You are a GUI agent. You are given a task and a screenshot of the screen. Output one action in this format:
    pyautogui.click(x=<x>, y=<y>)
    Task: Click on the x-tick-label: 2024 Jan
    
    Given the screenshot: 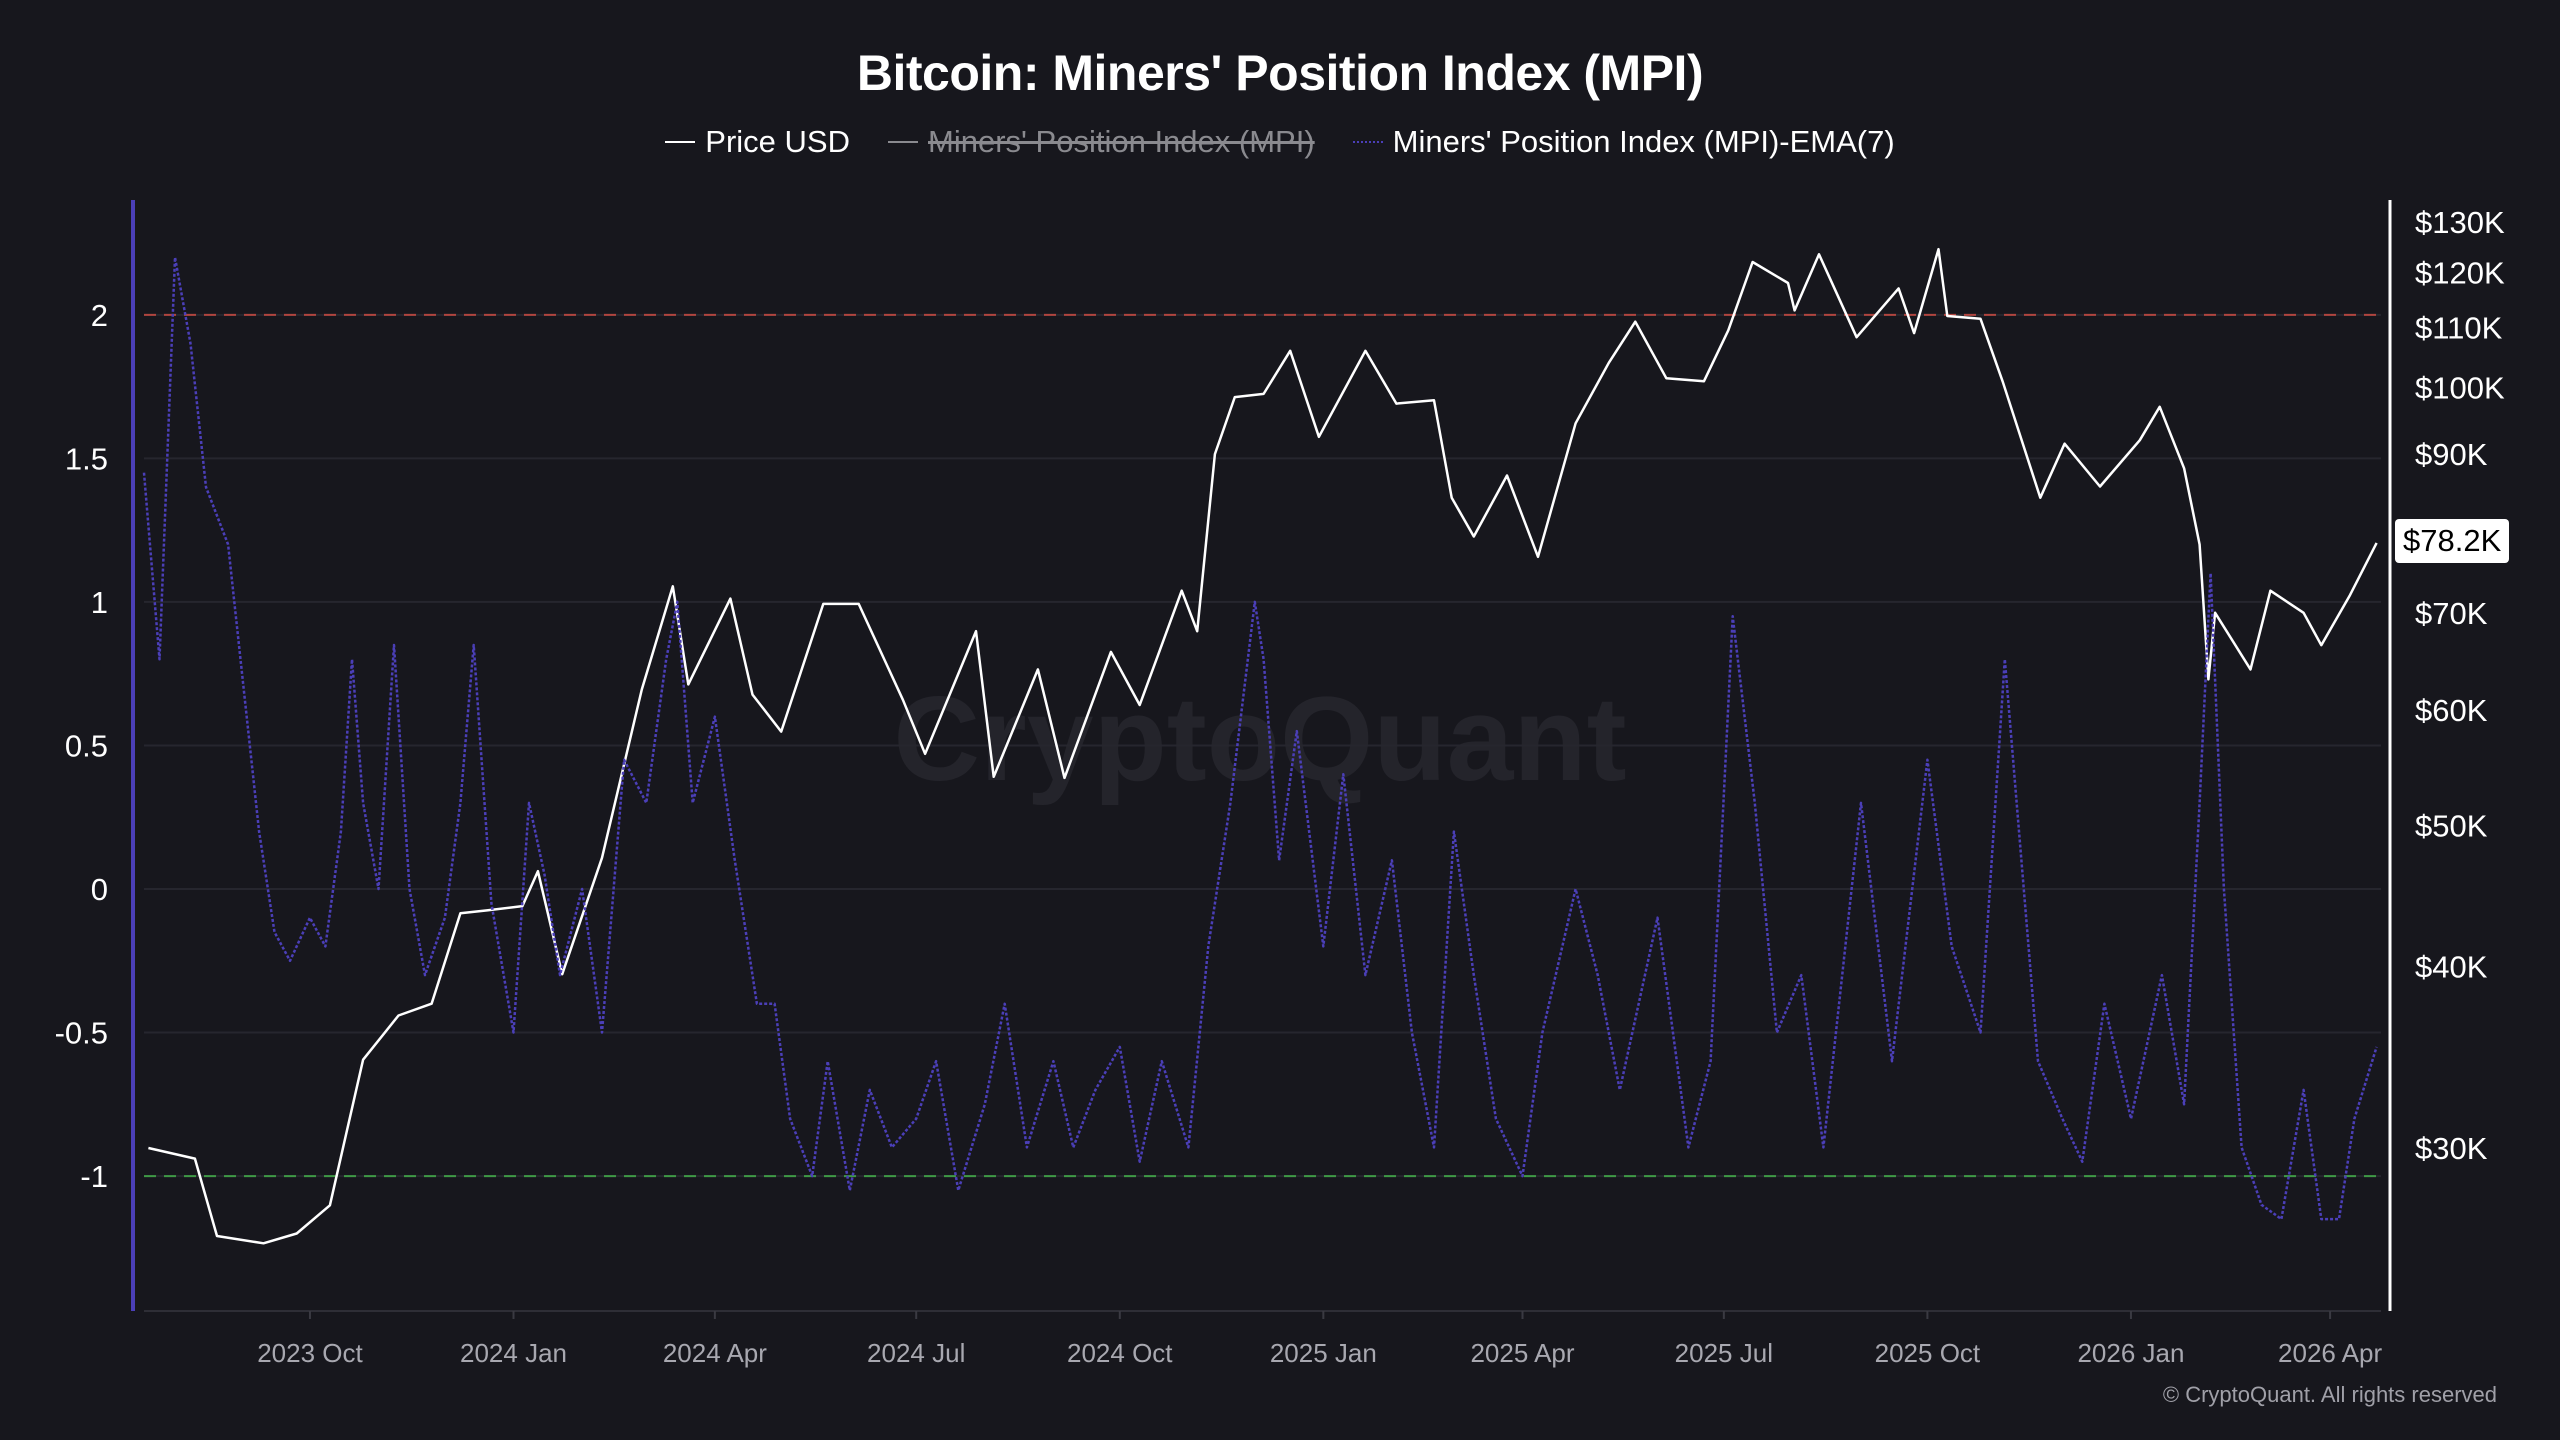 What is the action you would take?
    pyautogui.click(x=513, y=1353)
    